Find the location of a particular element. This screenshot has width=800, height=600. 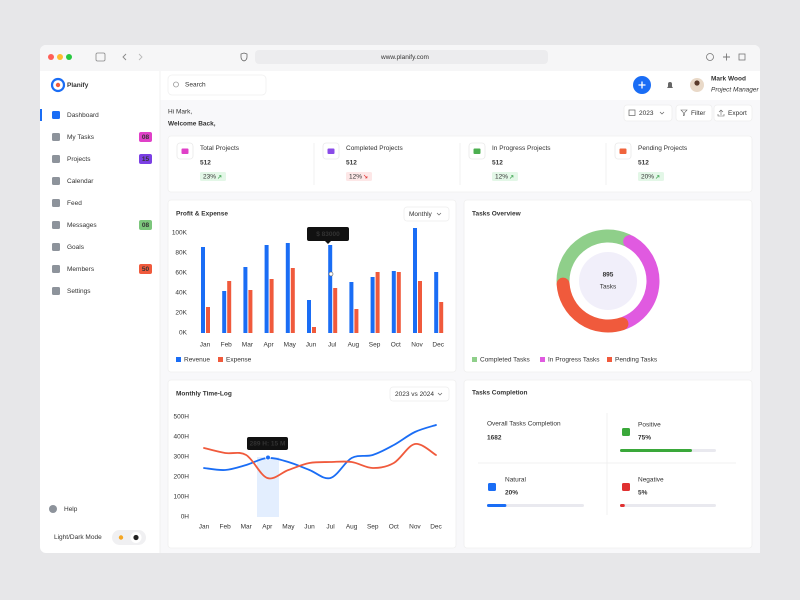

greeting-line1: Hi Mark, is located at coordinates (180, 112).